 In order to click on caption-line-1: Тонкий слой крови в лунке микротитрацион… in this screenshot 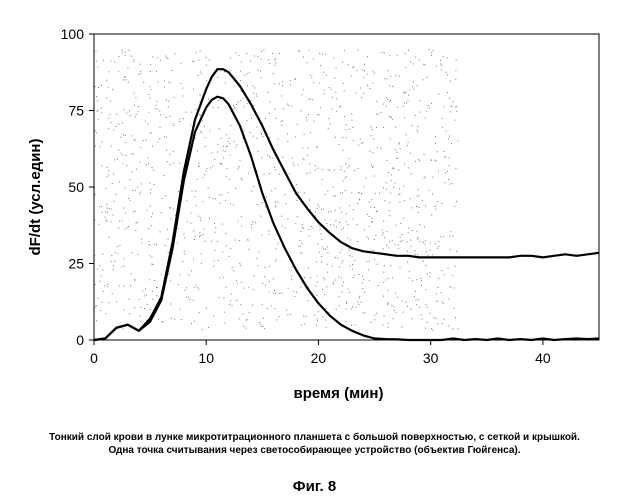, I will do `click(314, 437)`.